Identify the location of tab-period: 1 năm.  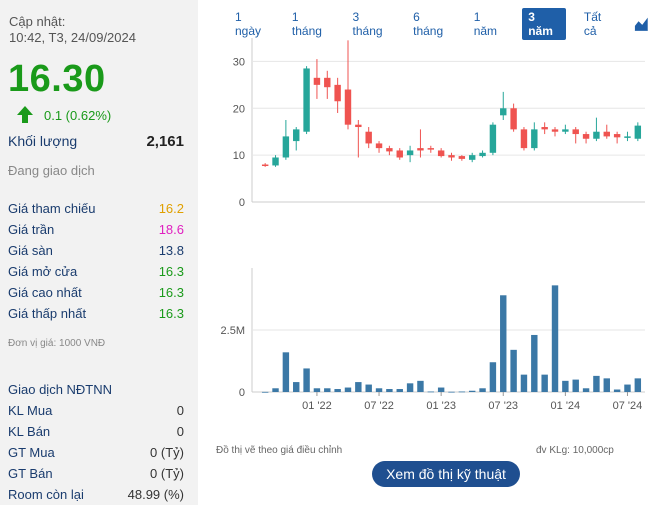
(485, 24).